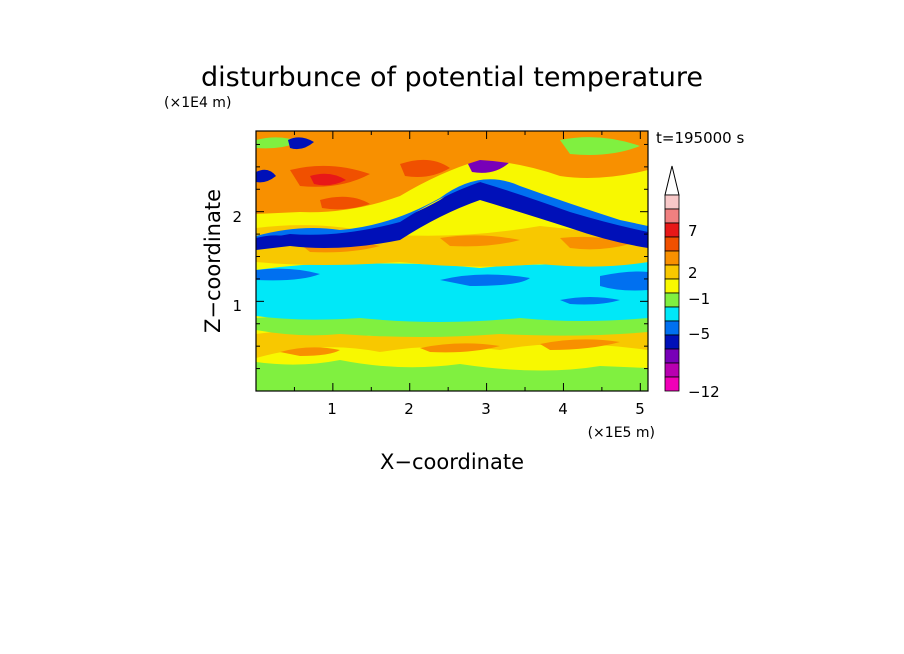  Describe the element at coordinates (640, 409) in the screenshot. I see `x-tick-label: 5` at that location.